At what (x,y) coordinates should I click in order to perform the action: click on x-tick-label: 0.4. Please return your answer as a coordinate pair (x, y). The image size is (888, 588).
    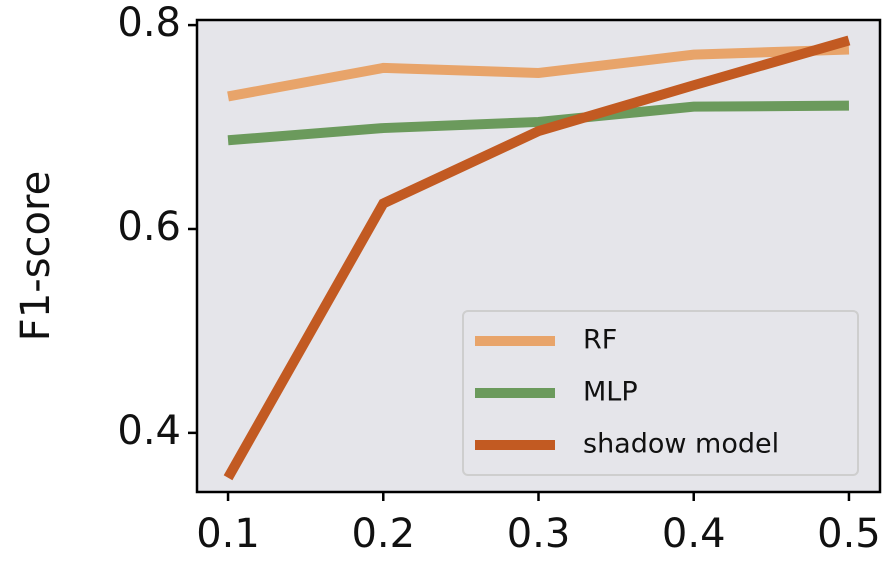
    Looking at the image, I should click on (694, 534).